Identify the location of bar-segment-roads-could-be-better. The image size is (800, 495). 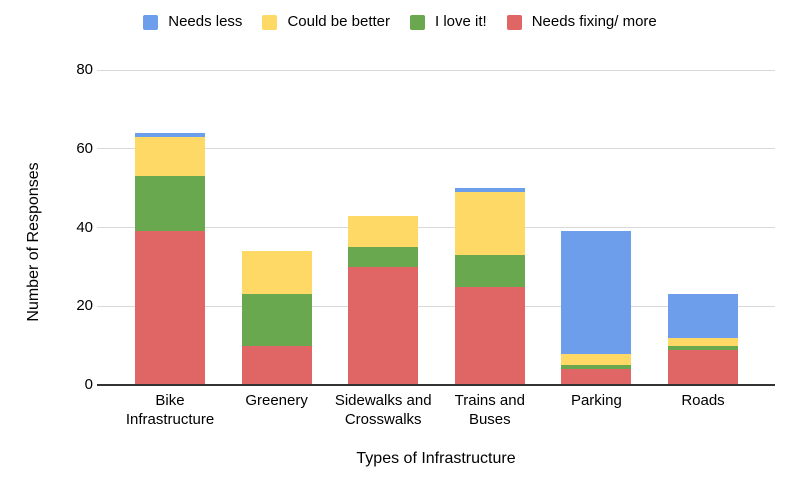
(703, 341).